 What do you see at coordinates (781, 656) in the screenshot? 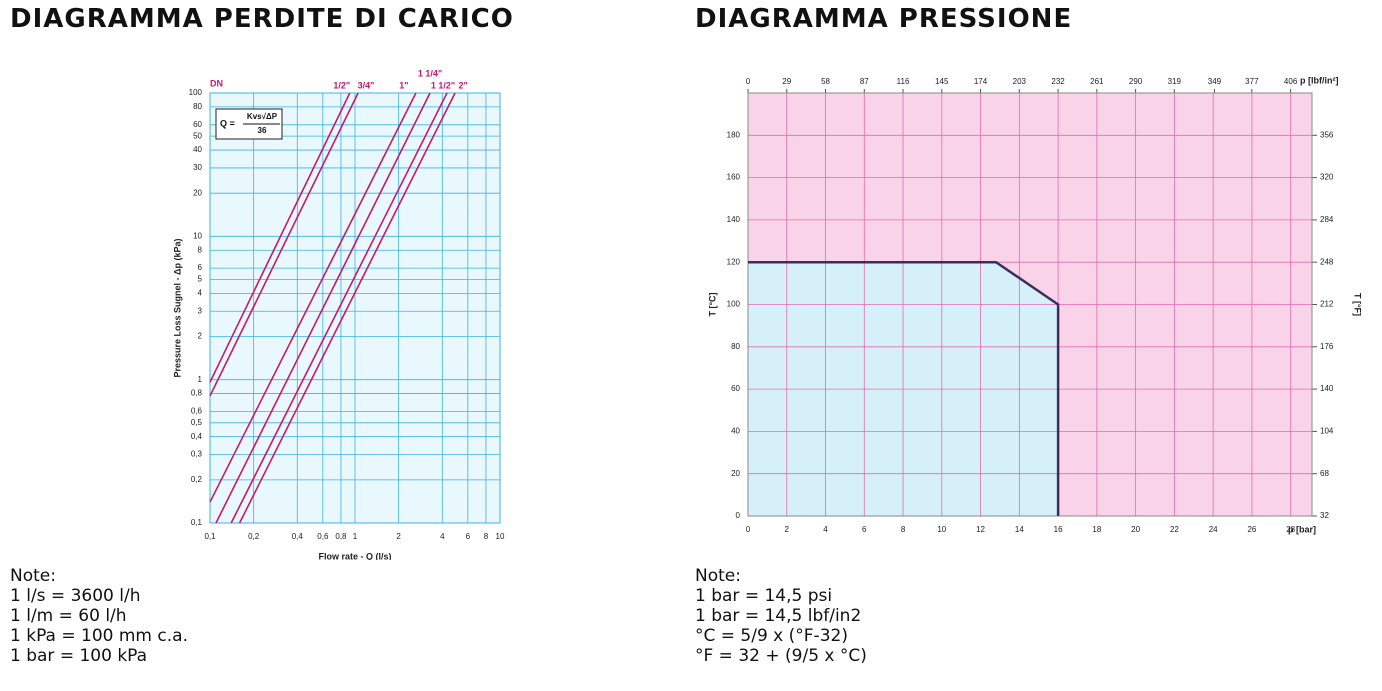
I see `note-line: °F = 32 + (9/5 x °C)` at bounding box center [781, 656].